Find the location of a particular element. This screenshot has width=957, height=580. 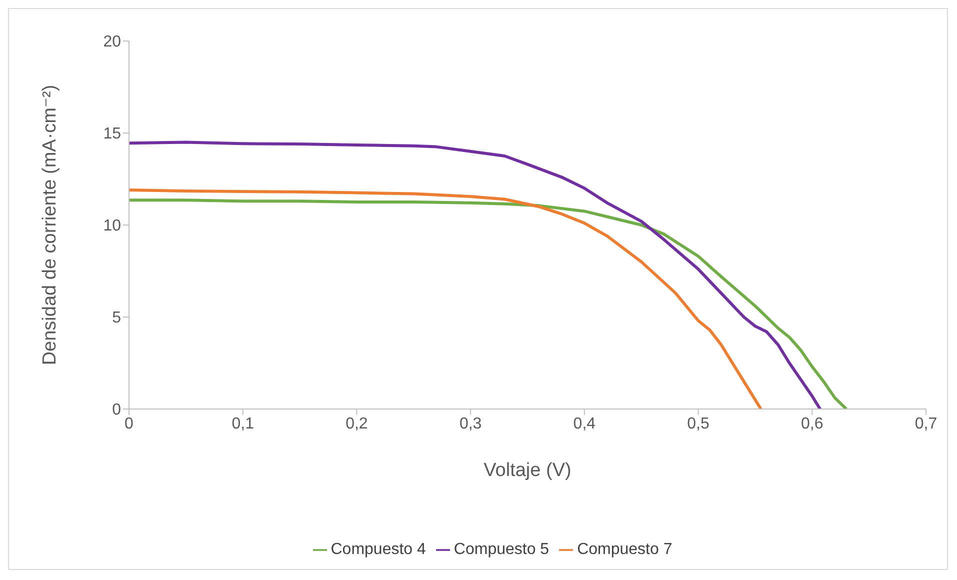

x-tick-label: 0 is located at coordinates (129, 423).